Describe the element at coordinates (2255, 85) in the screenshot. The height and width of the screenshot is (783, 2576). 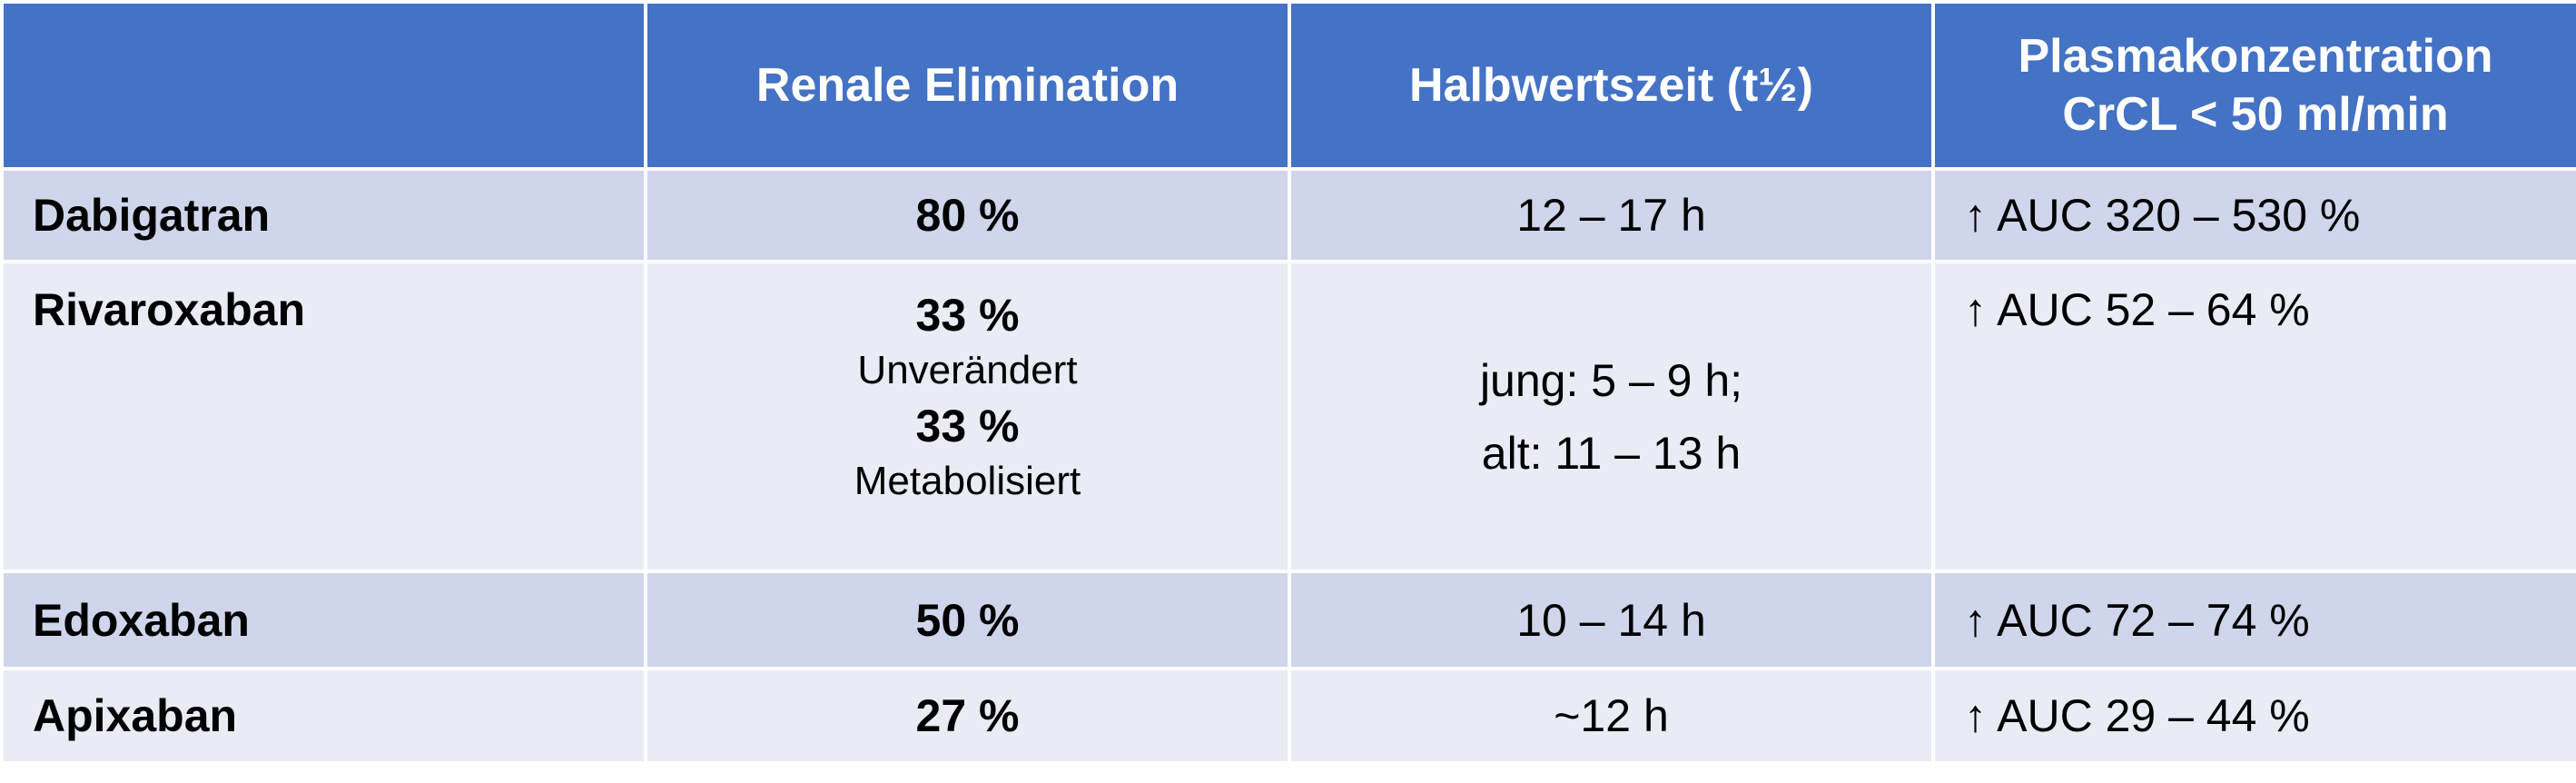
I see `header-plasma-concentration: Plasmakonzentration CrCL < 50 ml/min` at that location.